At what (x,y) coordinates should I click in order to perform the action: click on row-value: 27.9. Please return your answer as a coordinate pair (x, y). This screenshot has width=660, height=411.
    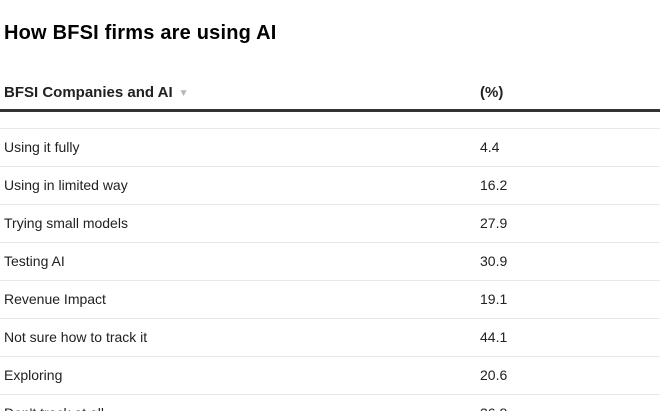
    Looking at the image, I should click on (494, 223).